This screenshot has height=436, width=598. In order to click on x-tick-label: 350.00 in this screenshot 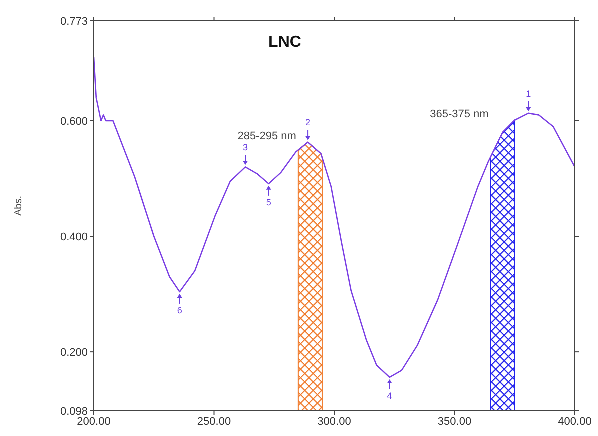, I will do `click(455, 422)`.